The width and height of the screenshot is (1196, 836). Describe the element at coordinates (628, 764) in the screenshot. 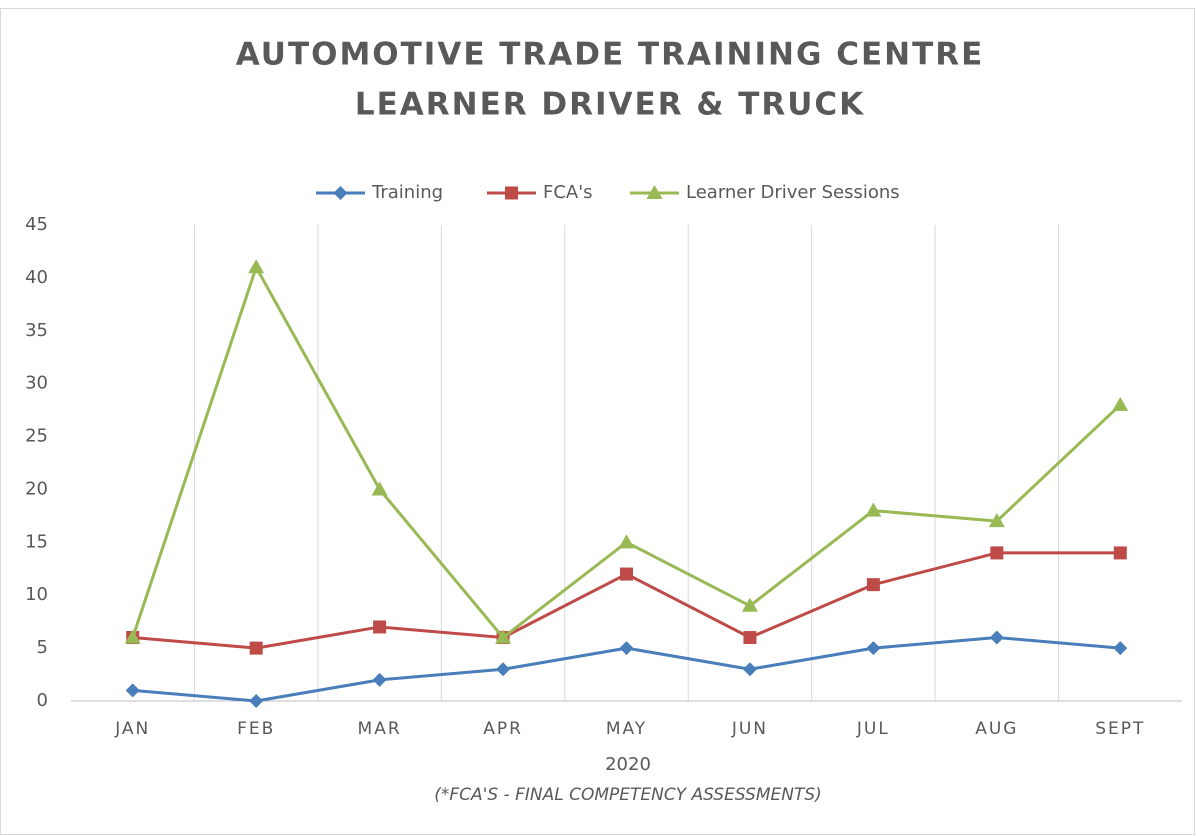

I see `x-axis-label: 2020` at that location.